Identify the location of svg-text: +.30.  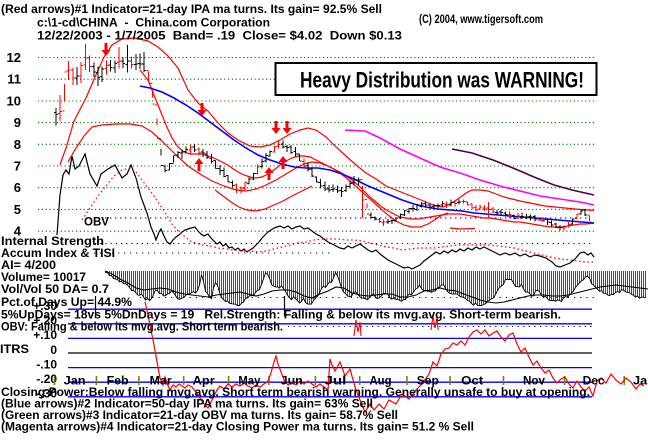
(45, 306).